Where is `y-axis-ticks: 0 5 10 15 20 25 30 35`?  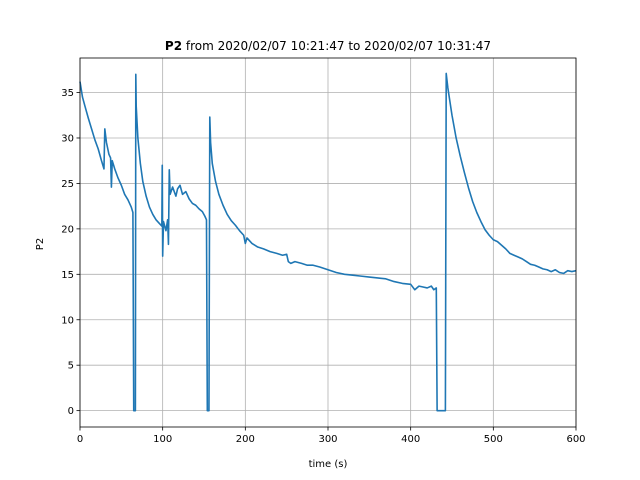
y-axis-ticks: 0 5 10 15 20 25 30 35 is located at coordinates (70, 252).